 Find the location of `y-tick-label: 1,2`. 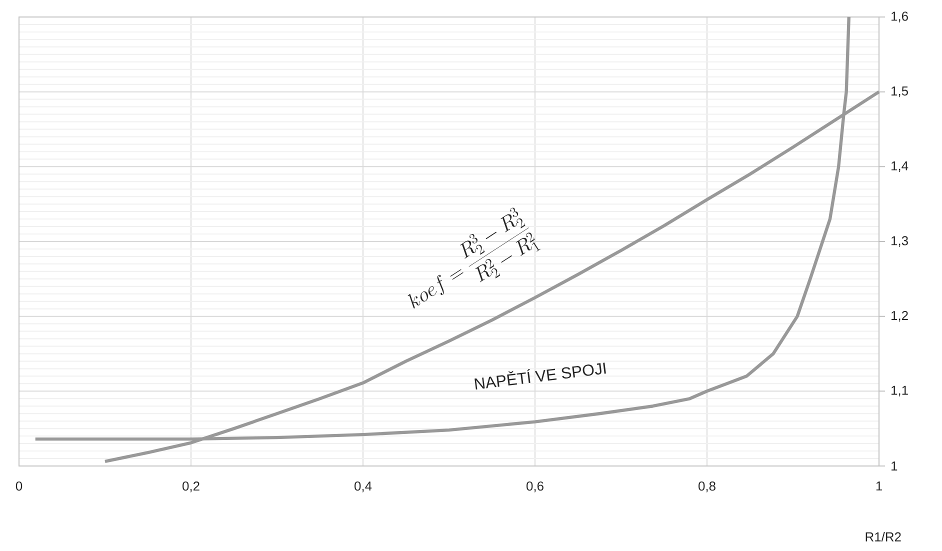

y-tick-label: 1,2 is located at coordinates (900, 316).